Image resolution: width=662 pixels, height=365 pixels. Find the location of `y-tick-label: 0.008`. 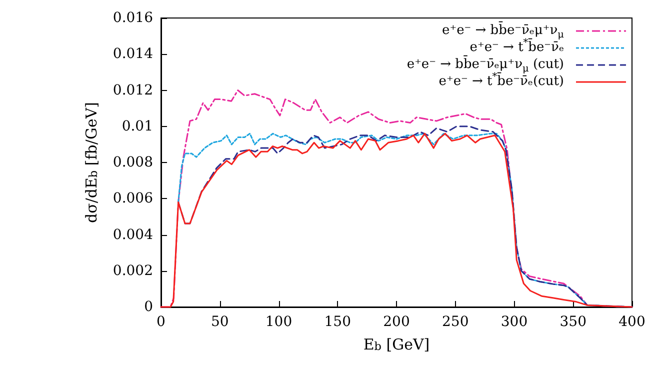

y-tick-label: 0.008 is located at coordinates (132, 162).